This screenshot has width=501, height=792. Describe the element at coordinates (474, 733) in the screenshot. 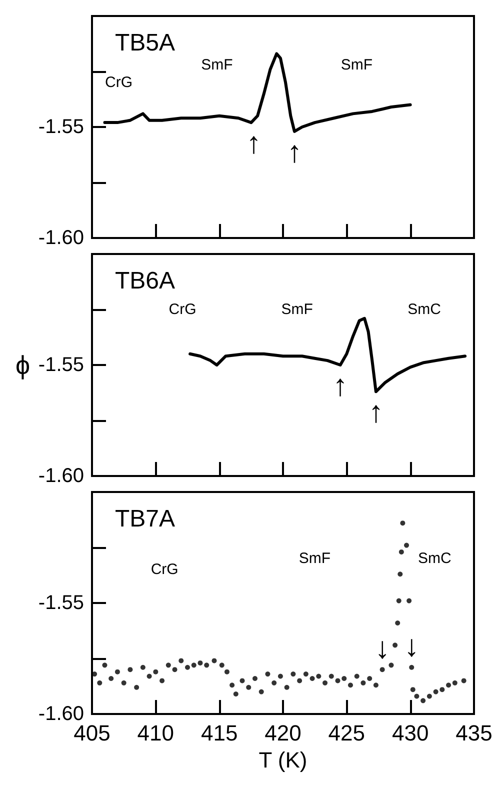

I see `x-tick-label: 435` at that location.